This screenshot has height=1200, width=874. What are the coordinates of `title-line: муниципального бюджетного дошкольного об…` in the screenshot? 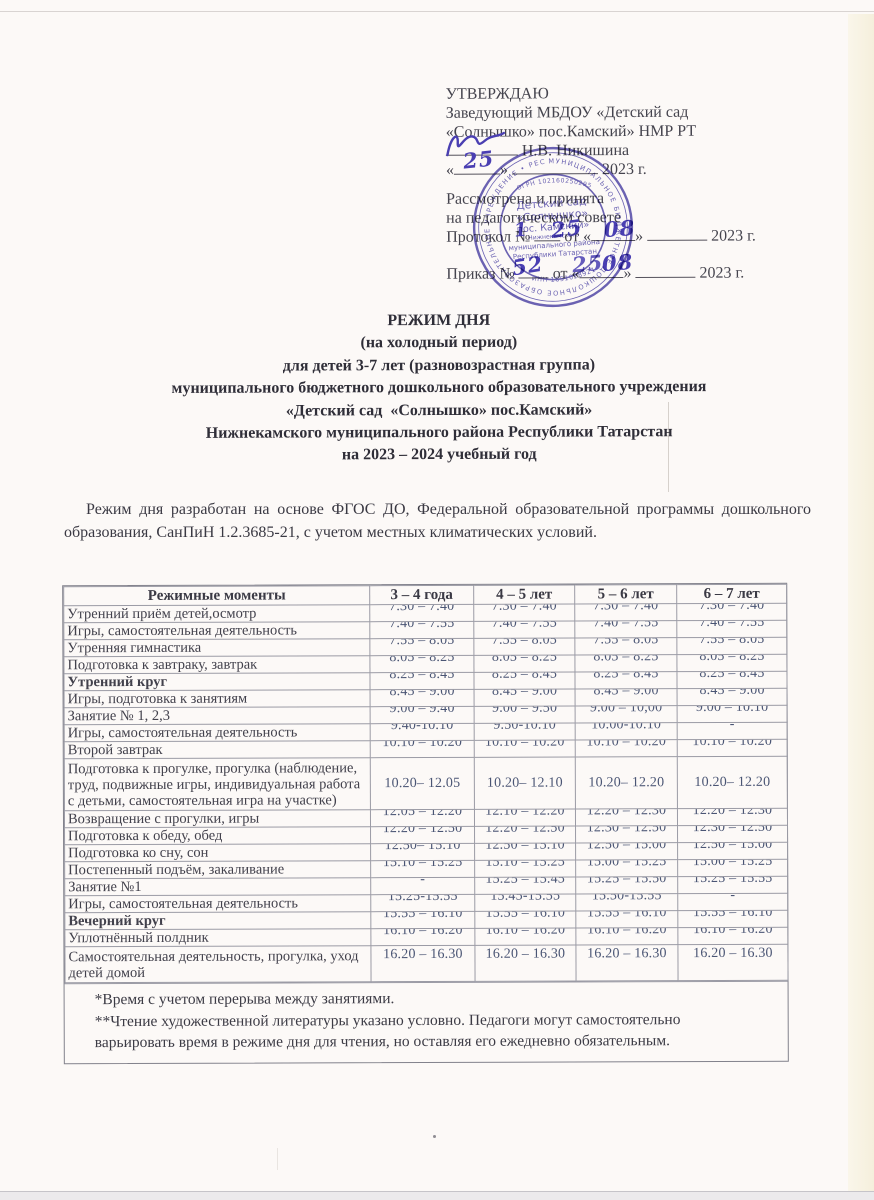 It's located at (439, 388).